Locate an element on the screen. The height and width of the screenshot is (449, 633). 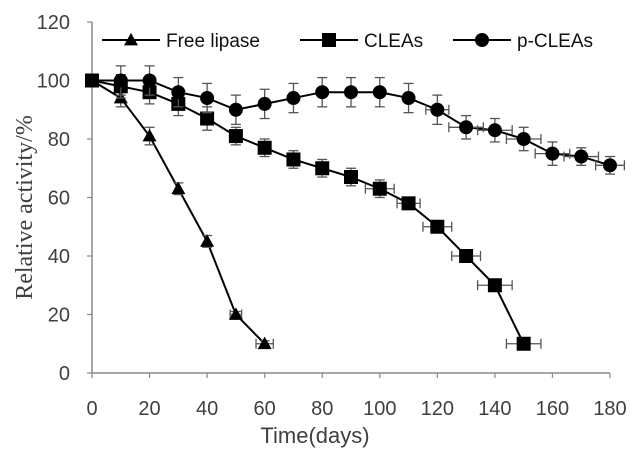
legend: Free lipase CLEAs p-CLEAs is located at coordinates (347, 41).